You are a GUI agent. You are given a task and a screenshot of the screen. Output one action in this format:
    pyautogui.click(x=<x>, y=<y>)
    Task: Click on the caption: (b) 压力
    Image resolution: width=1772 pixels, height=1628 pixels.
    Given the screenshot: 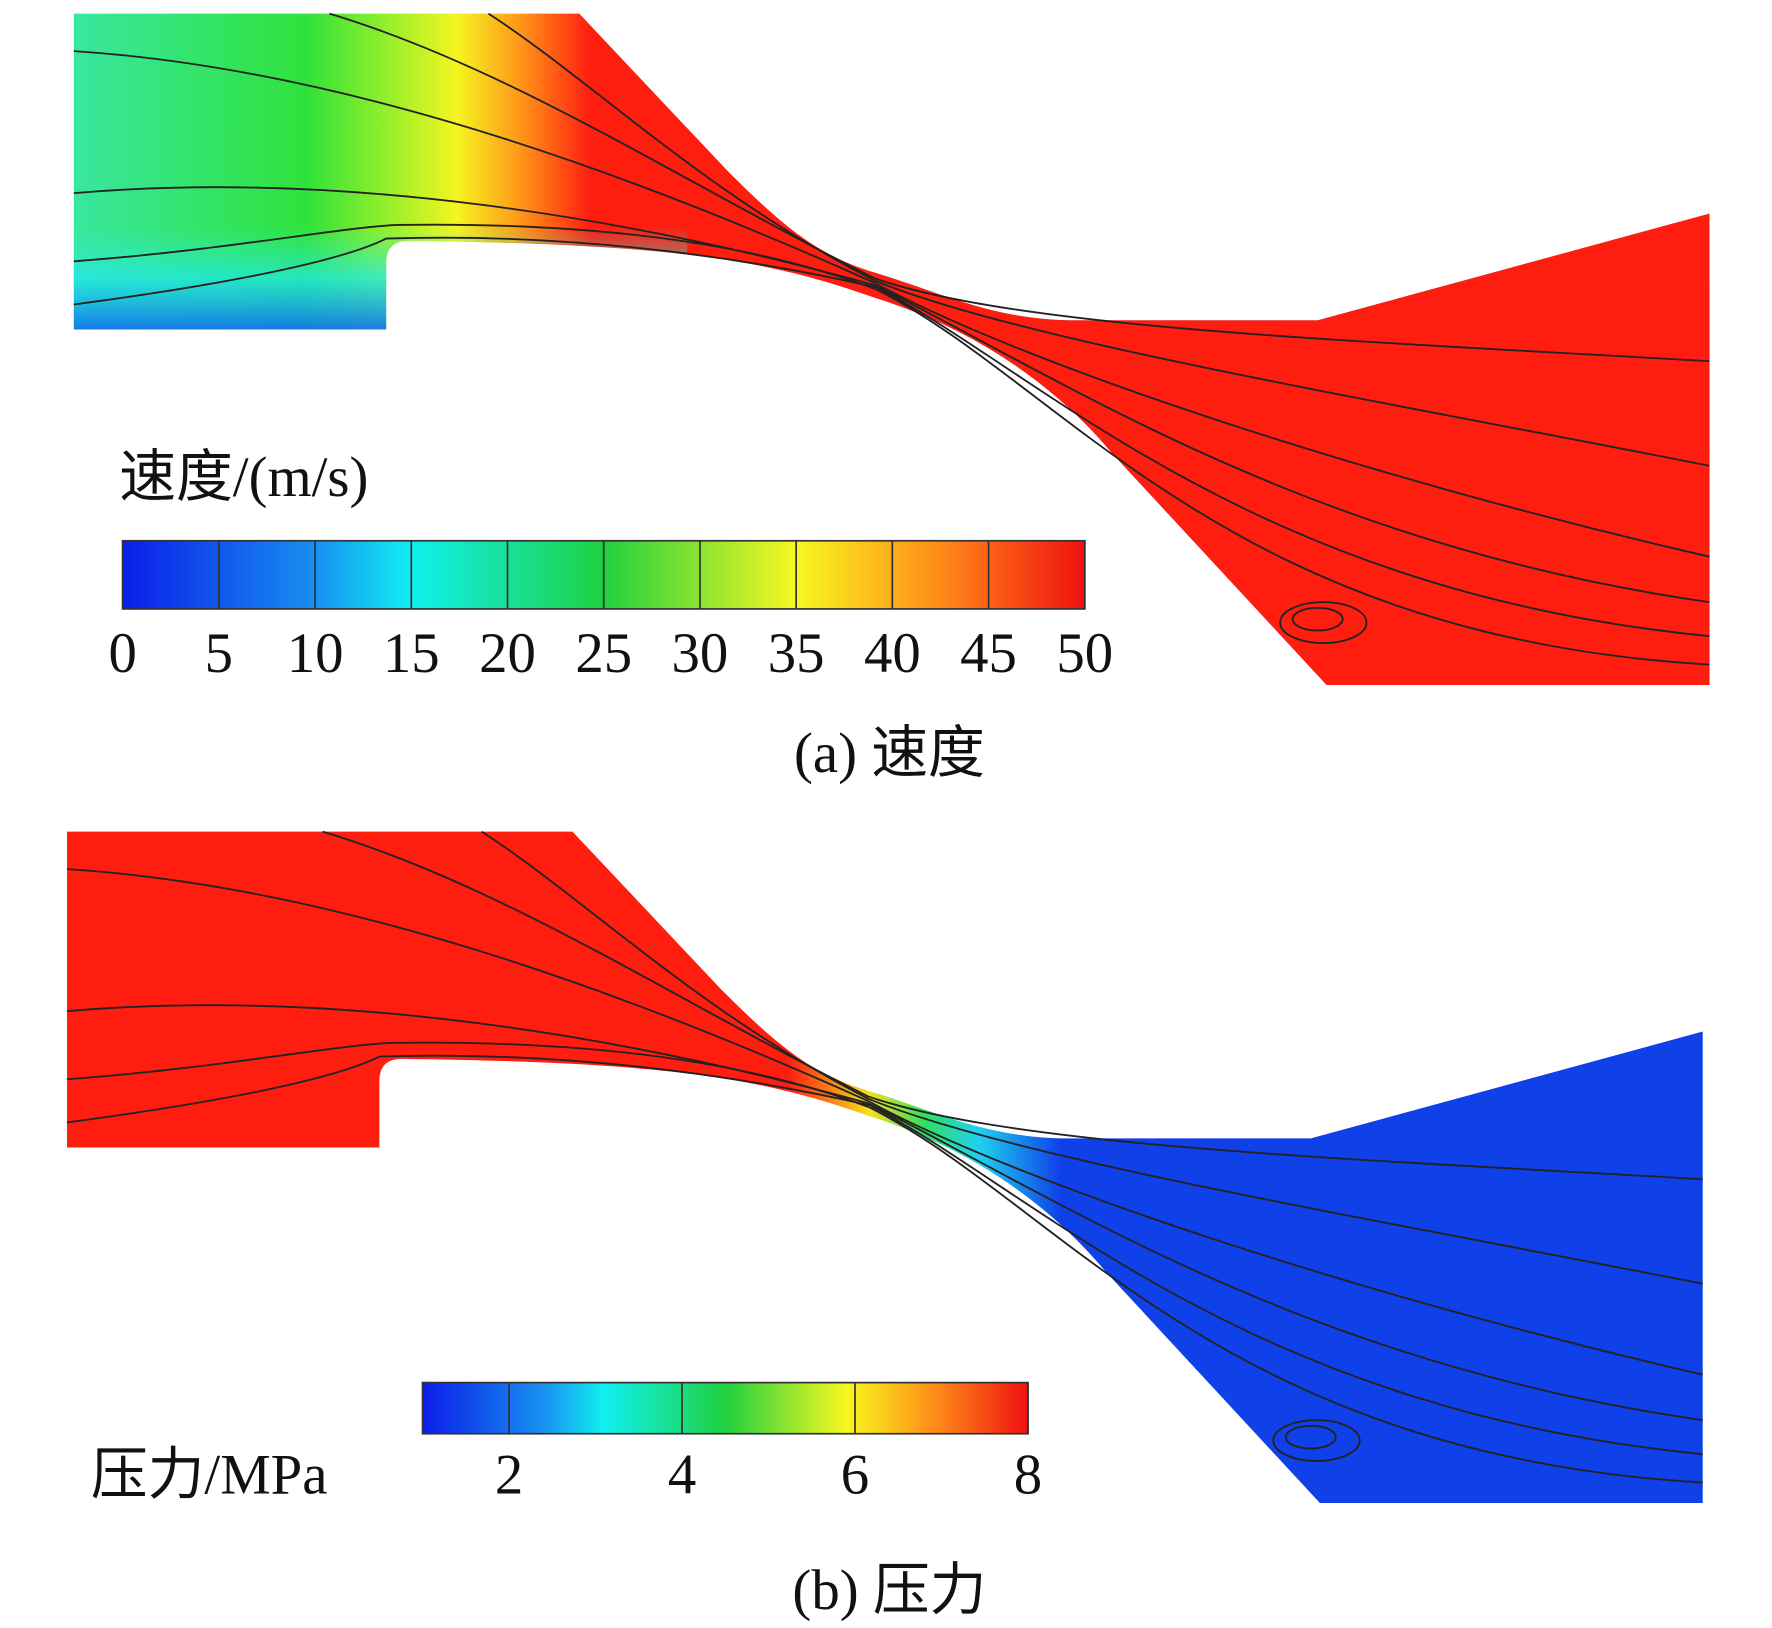 What is the action you would take?
    pyautogui.click(x=889, y=1590)
    